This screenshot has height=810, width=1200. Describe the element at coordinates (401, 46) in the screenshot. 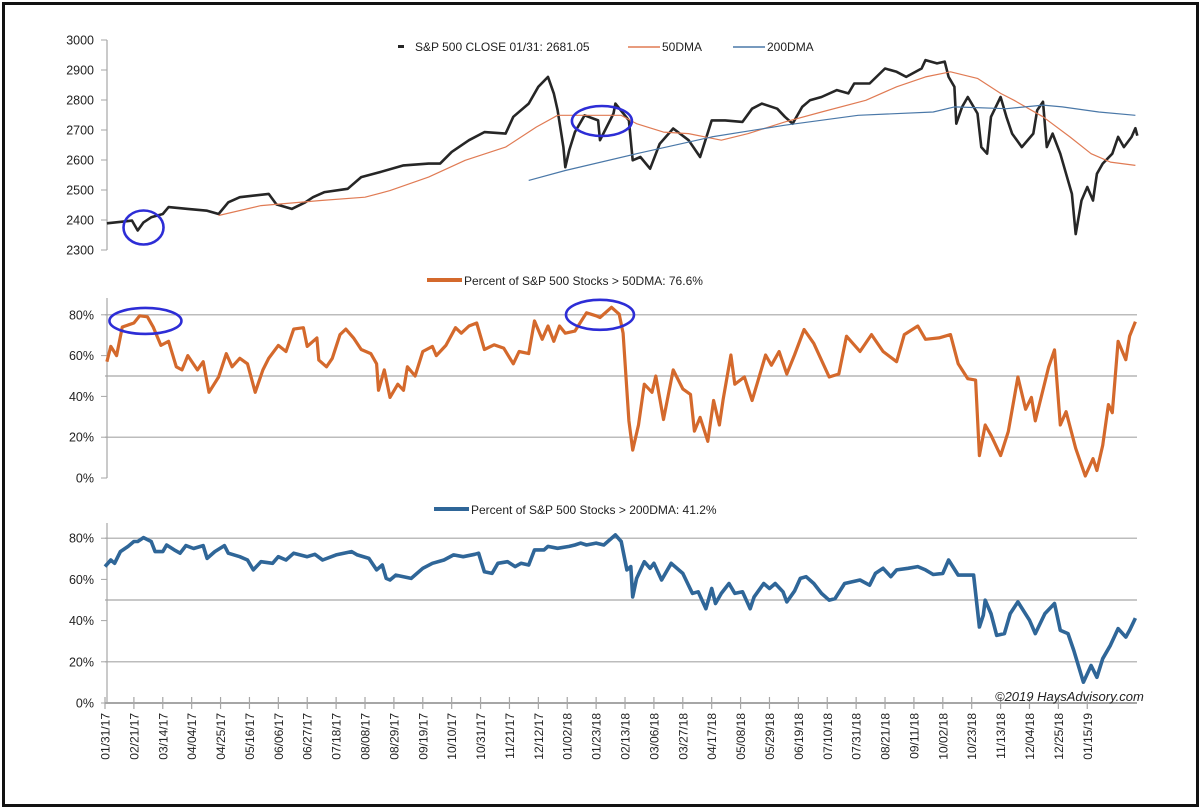

I see `legend-marker-sp500` at that location.